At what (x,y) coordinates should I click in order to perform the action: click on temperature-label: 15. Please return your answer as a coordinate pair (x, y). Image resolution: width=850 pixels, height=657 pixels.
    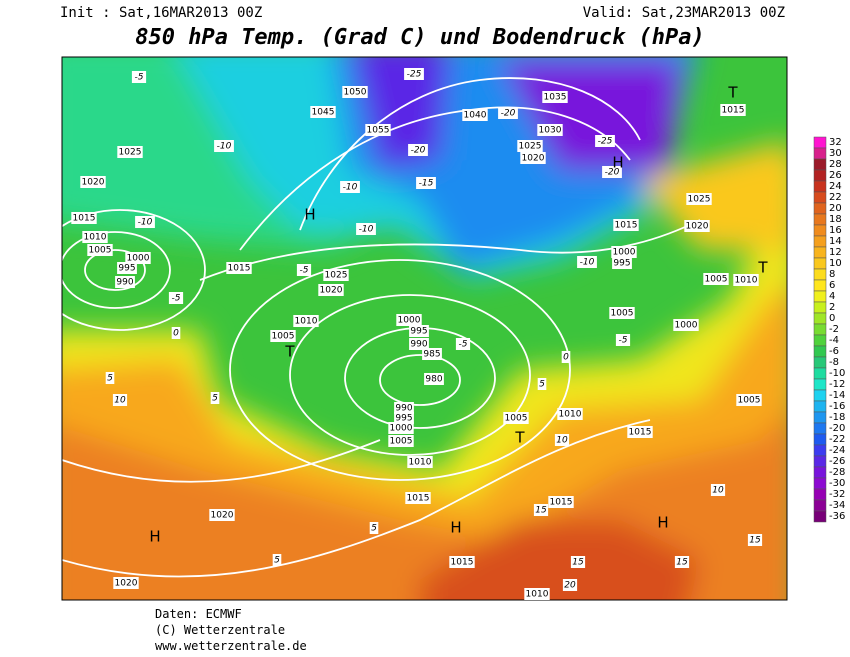
    Looking at the image, I should click on (755, 541).